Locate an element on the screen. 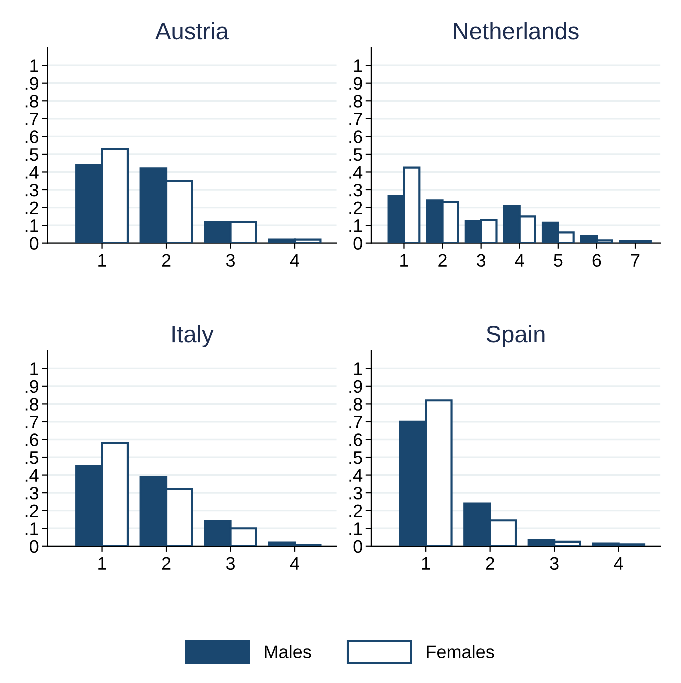  chart-title: Italy is located at coordinates (193, 336).